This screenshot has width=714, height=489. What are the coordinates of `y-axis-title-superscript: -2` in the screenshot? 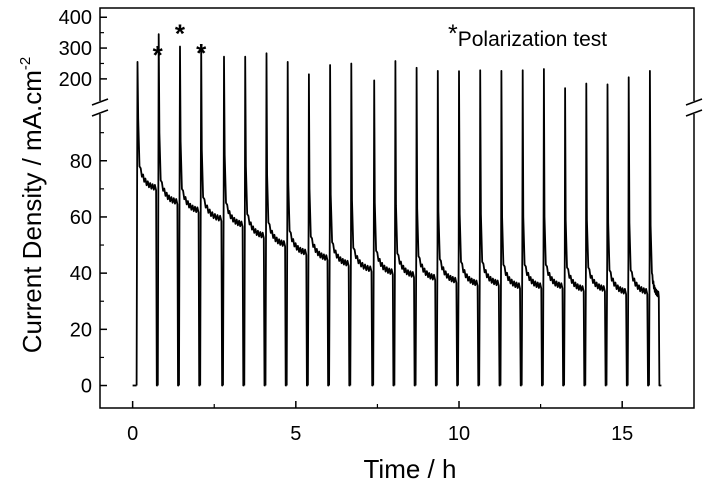 It's located at (25, 63).